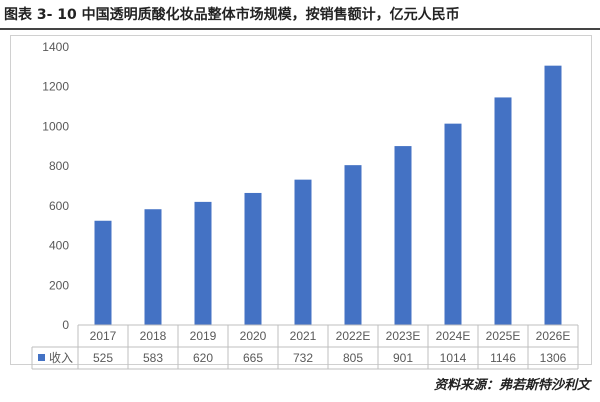 The height and width of the screenshot is (402, 600). What do you see at coordinates (303, 336) in the screenshot?
I see `x-tick-label: 2021` at bounding box center [303, 336].